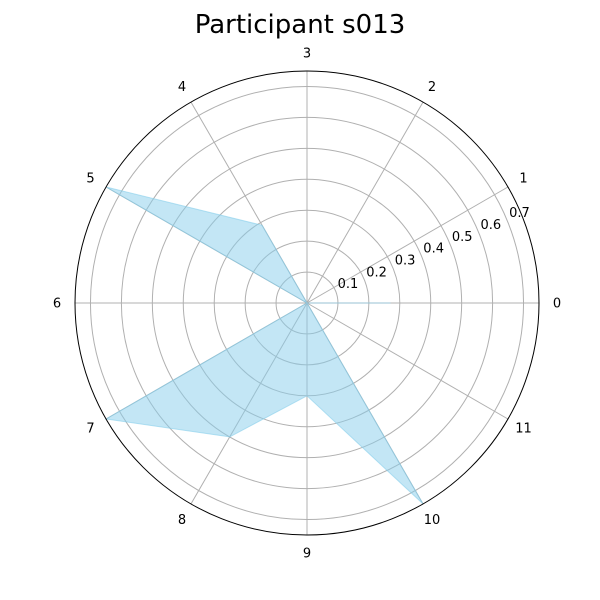 Image resolution: width=600 pixels, height=600 pixels. I want to click on radial-tick-label: 0.4, so click(433, 249).